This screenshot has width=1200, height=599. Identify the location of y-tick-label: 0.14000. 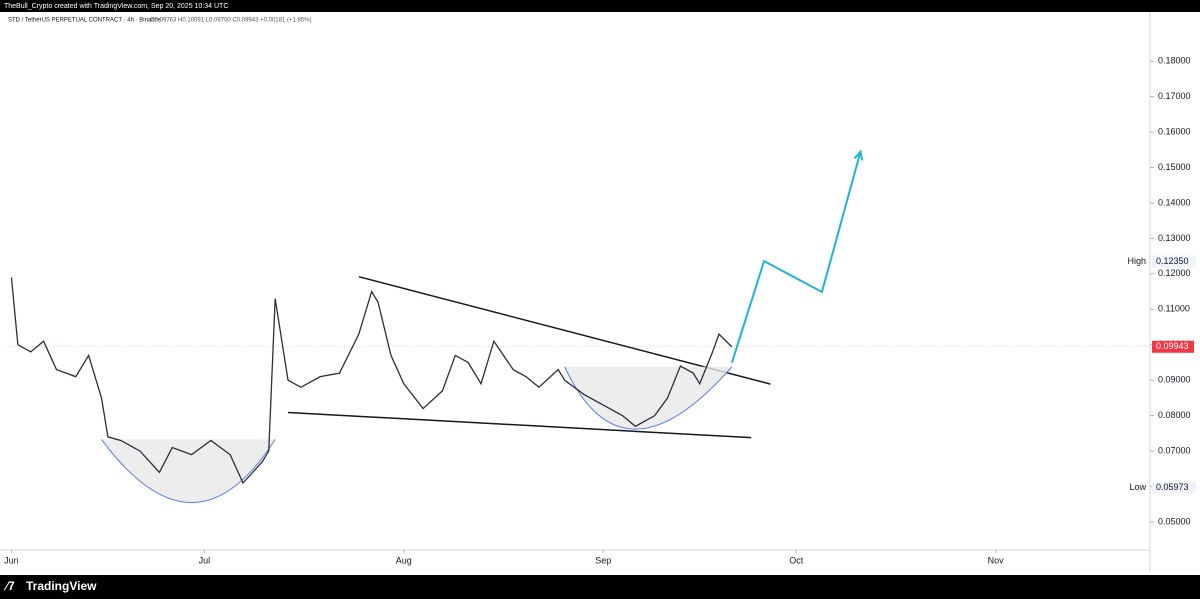
(1174, 202).